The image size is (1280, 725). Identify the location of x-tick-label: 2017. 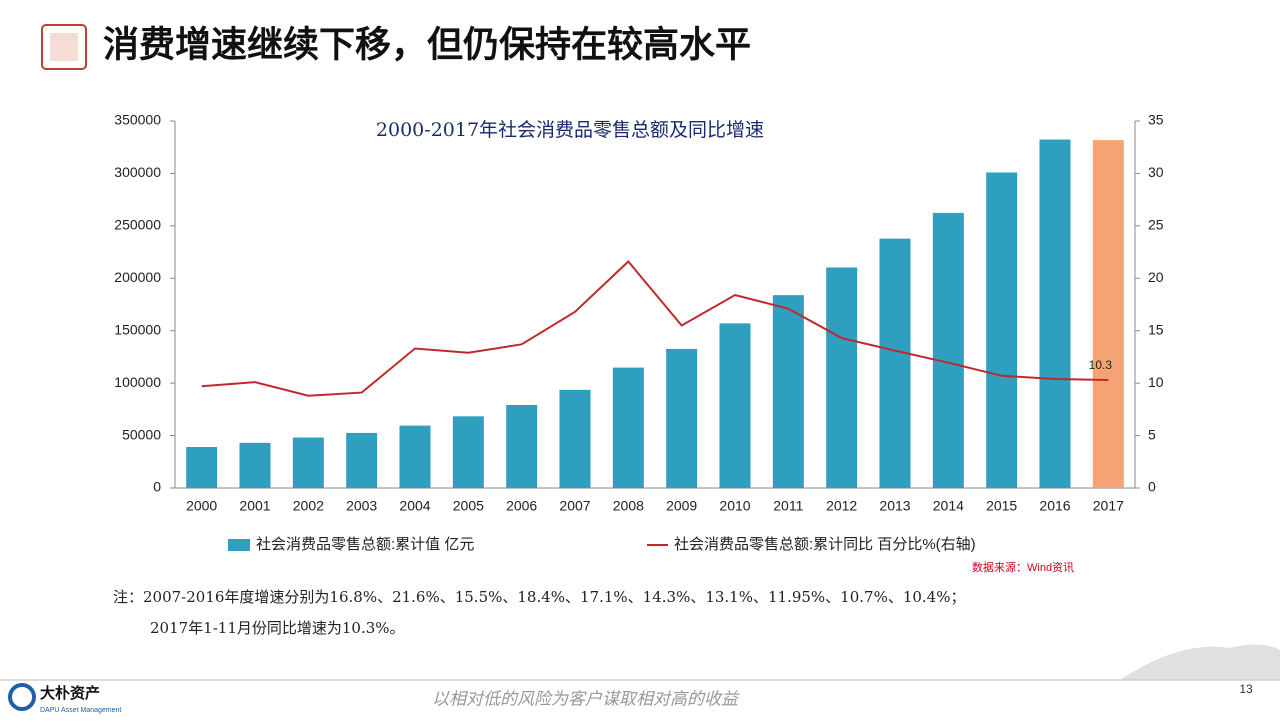
(1108, 506).